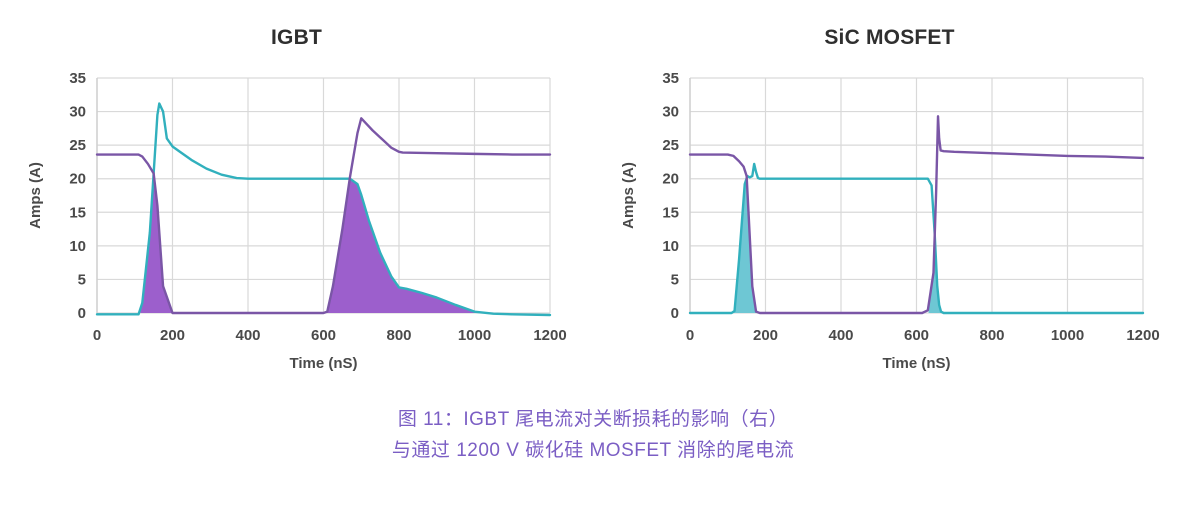  What do you see at coordinates (296, 37) in the screenshot?
I see `chart-title-igbt: IGBT` at bounding box center [296, 37].